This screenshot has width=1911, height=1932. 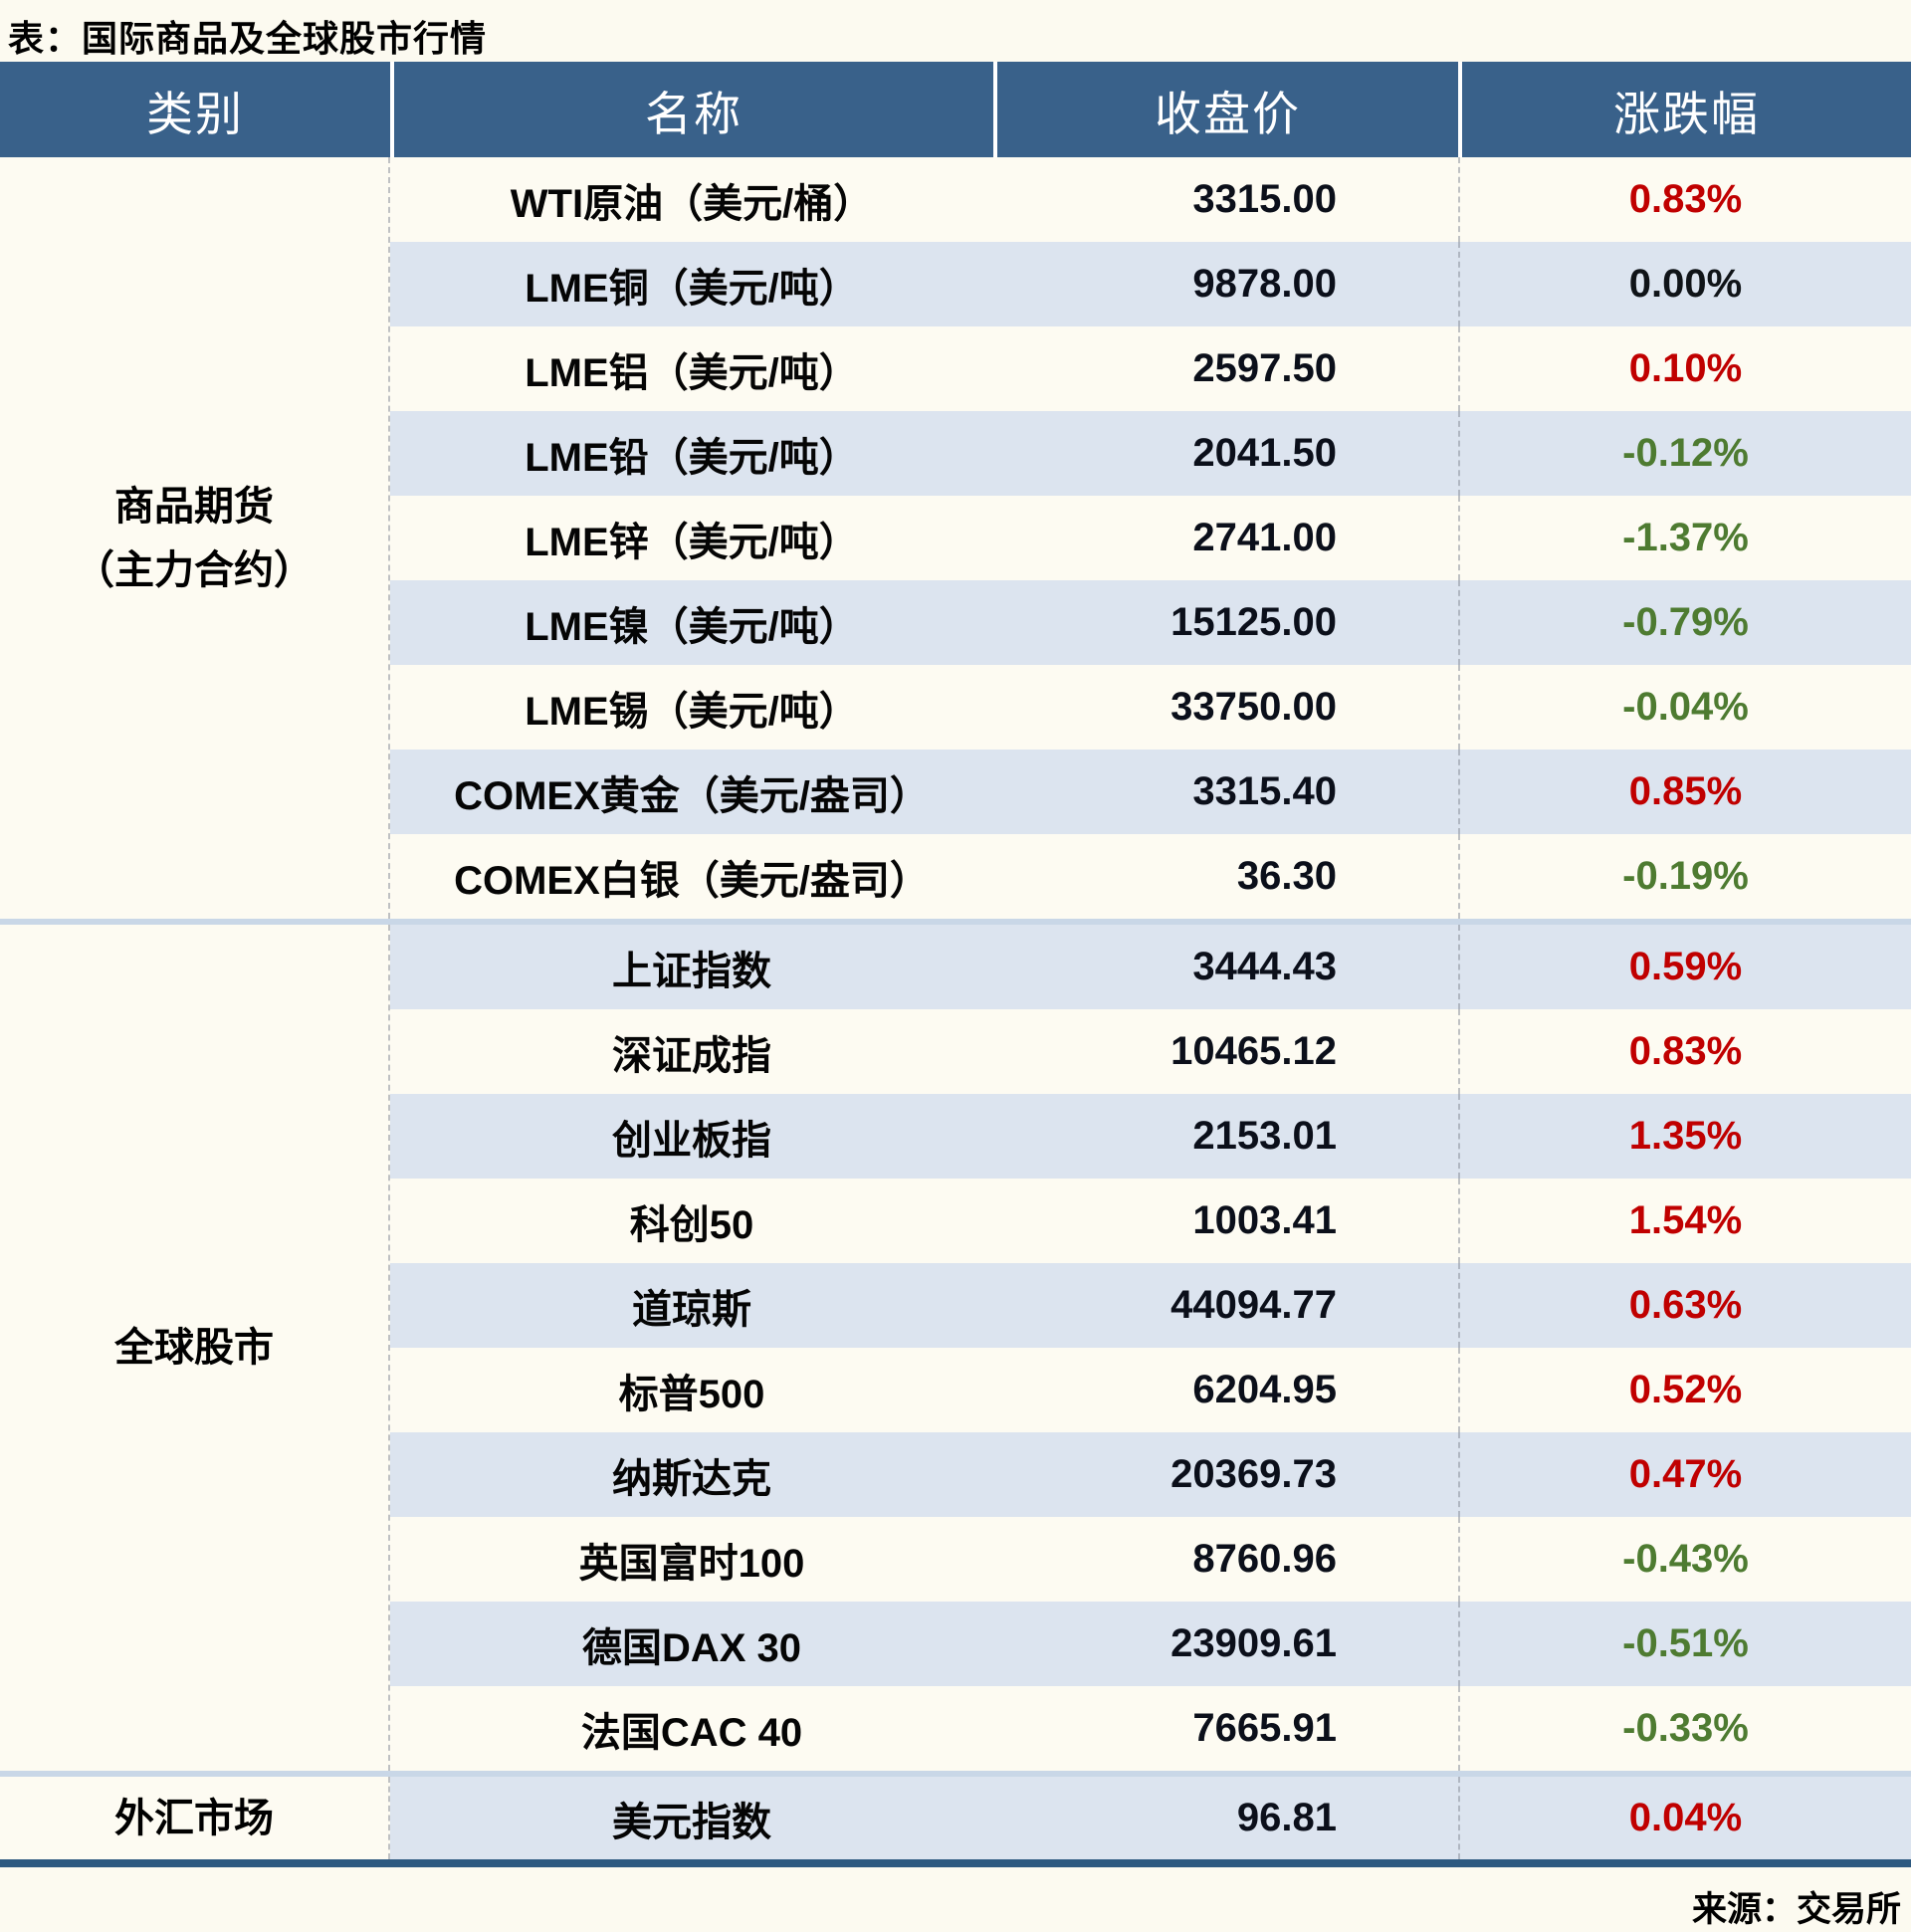 I want to click on category-label-line: 全球股市, so click(x=194, y=1348).